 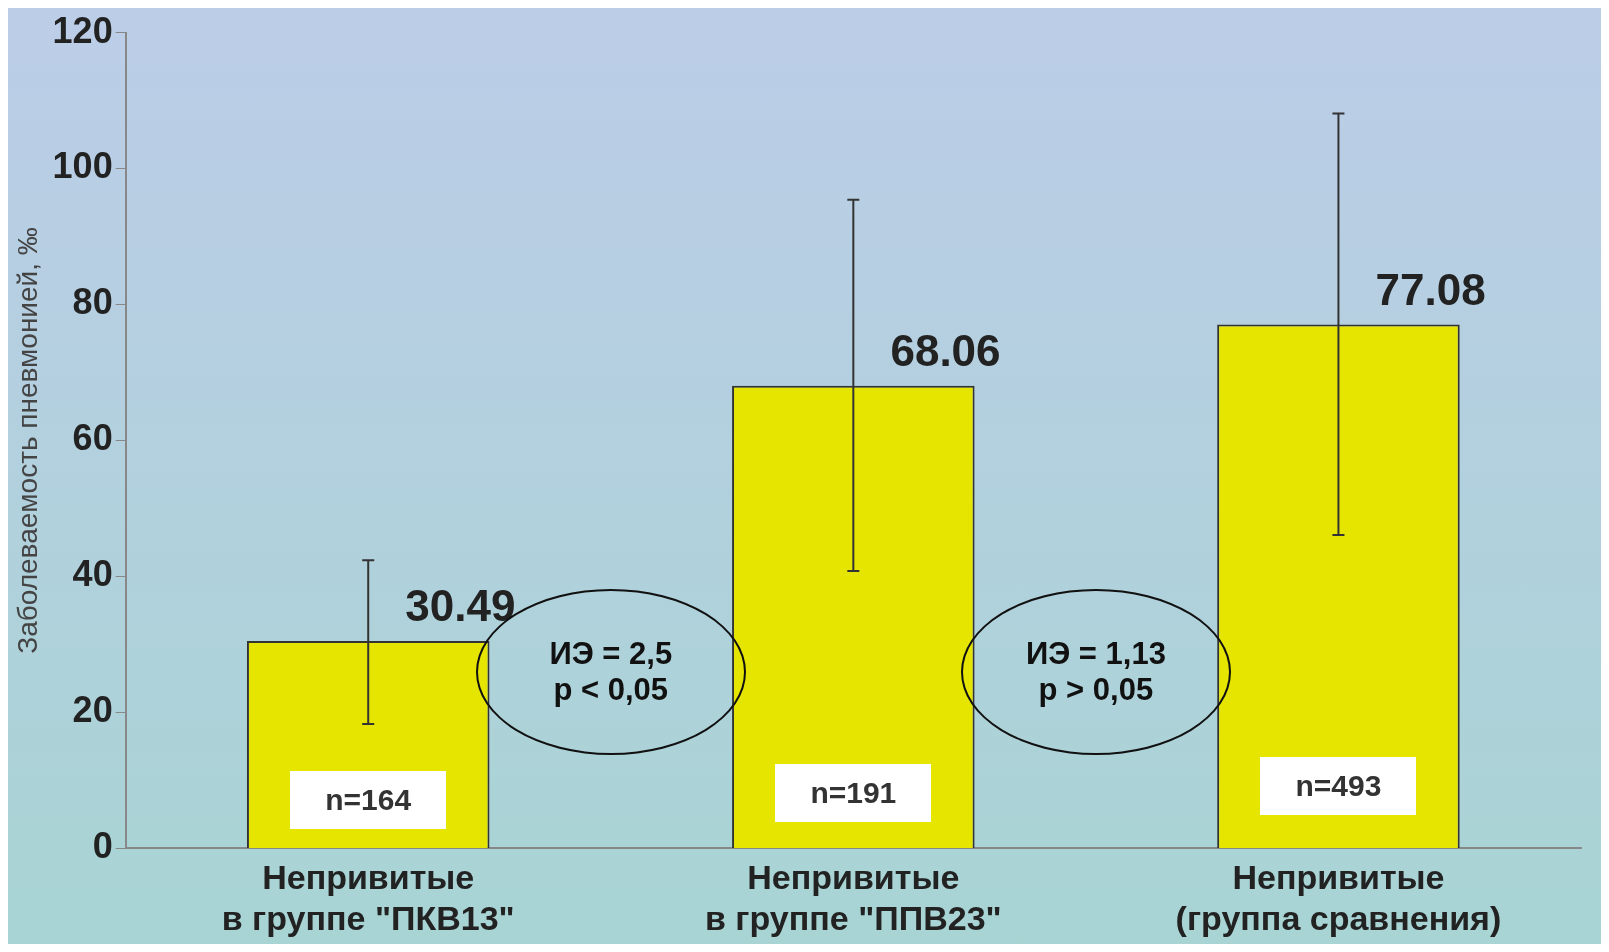 What do you see at coordinates (945, 350) in the screenshot?
I see `data-label: 68.06` at bounding box center [945, 350].